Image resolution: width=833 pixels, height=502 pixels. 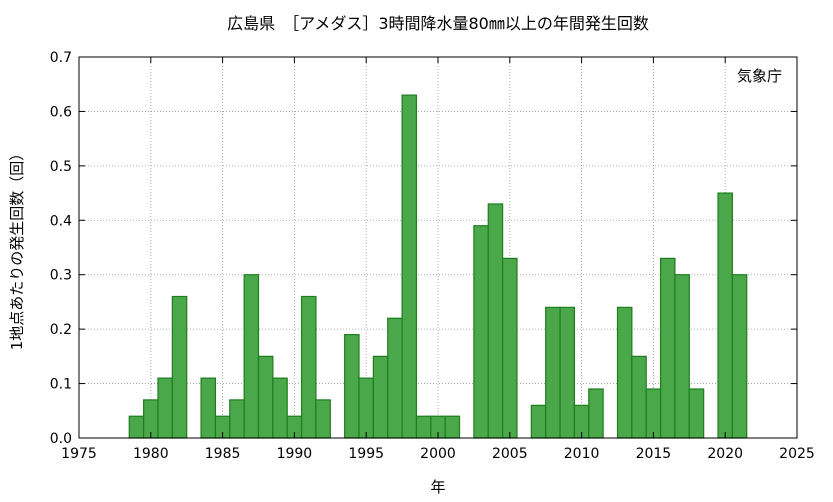 I want to click on bar-2020, so click(x=725, y=315).